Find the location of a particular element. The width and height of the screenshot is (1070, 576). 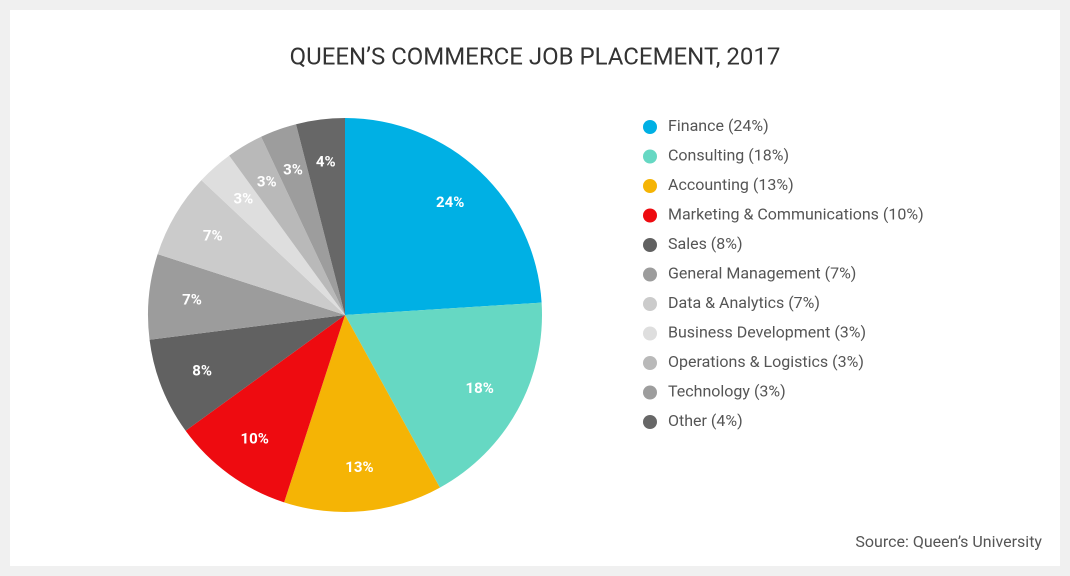

legend-label: Finance (24%) is located at coordinates (718, 125).